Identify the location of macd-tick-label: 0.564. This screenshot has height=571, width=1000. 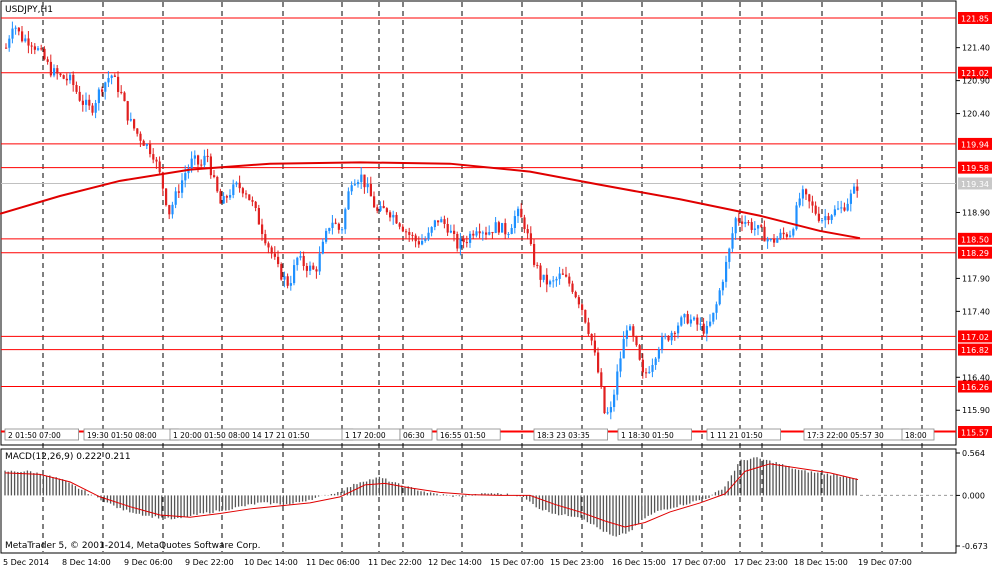
(973, 453).